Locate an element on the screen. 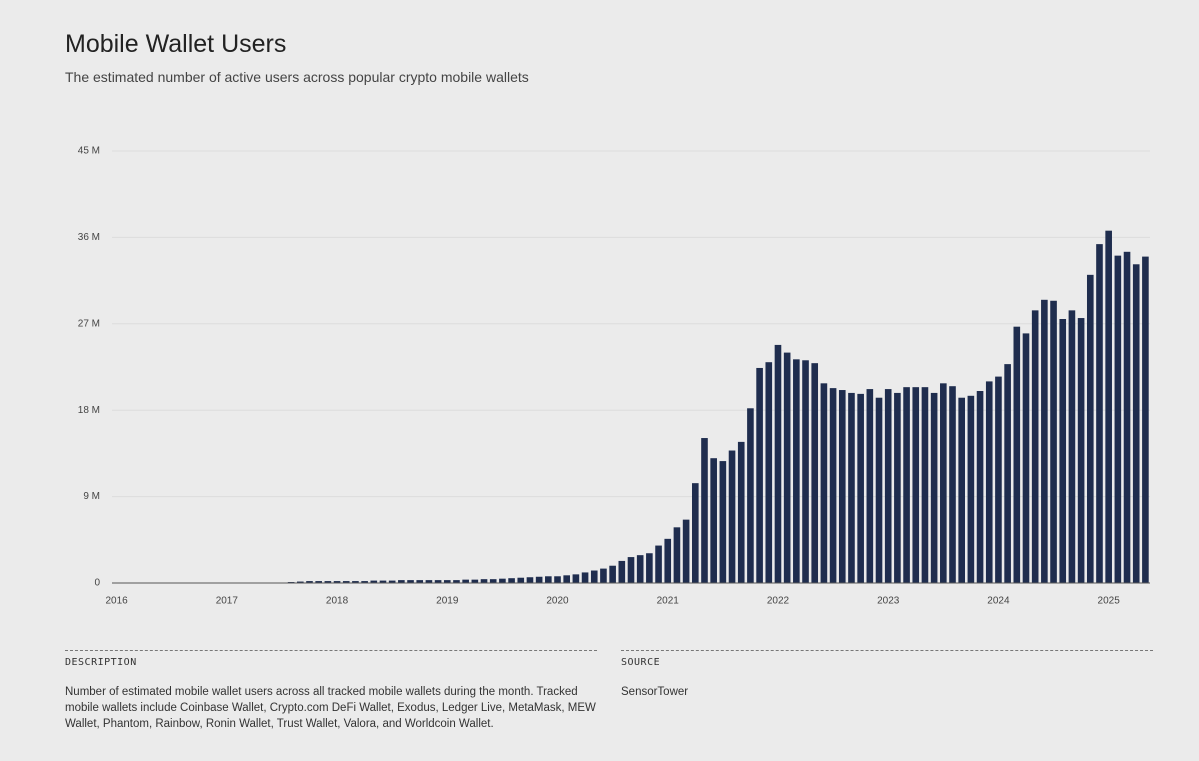 The width and height of the screenshot is (1199, 761). source-text: SensorTower is located at coordinates (655, 692).